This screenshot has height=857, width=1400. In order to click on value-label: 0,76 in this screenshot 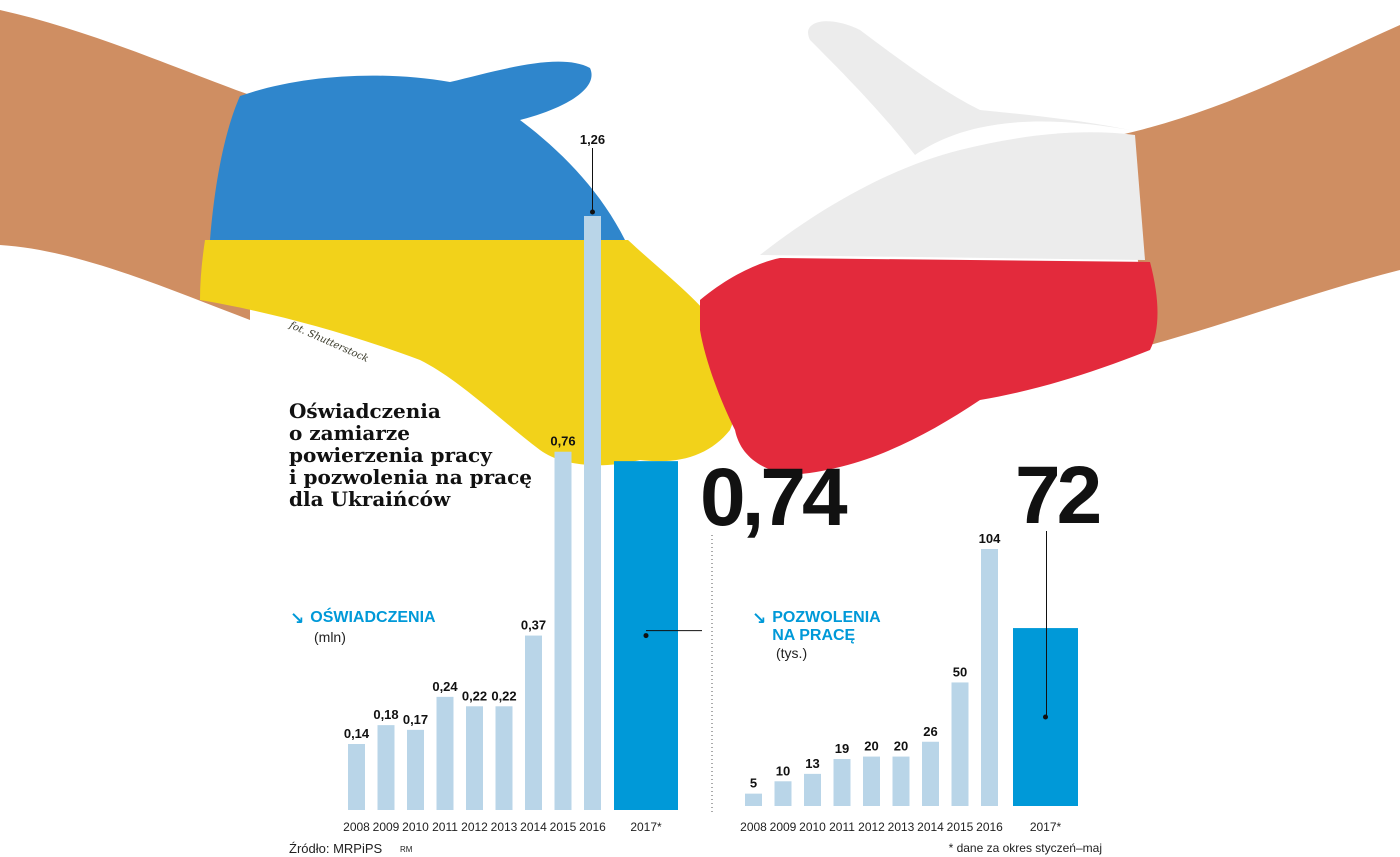, I will do `click(562, 441)`.